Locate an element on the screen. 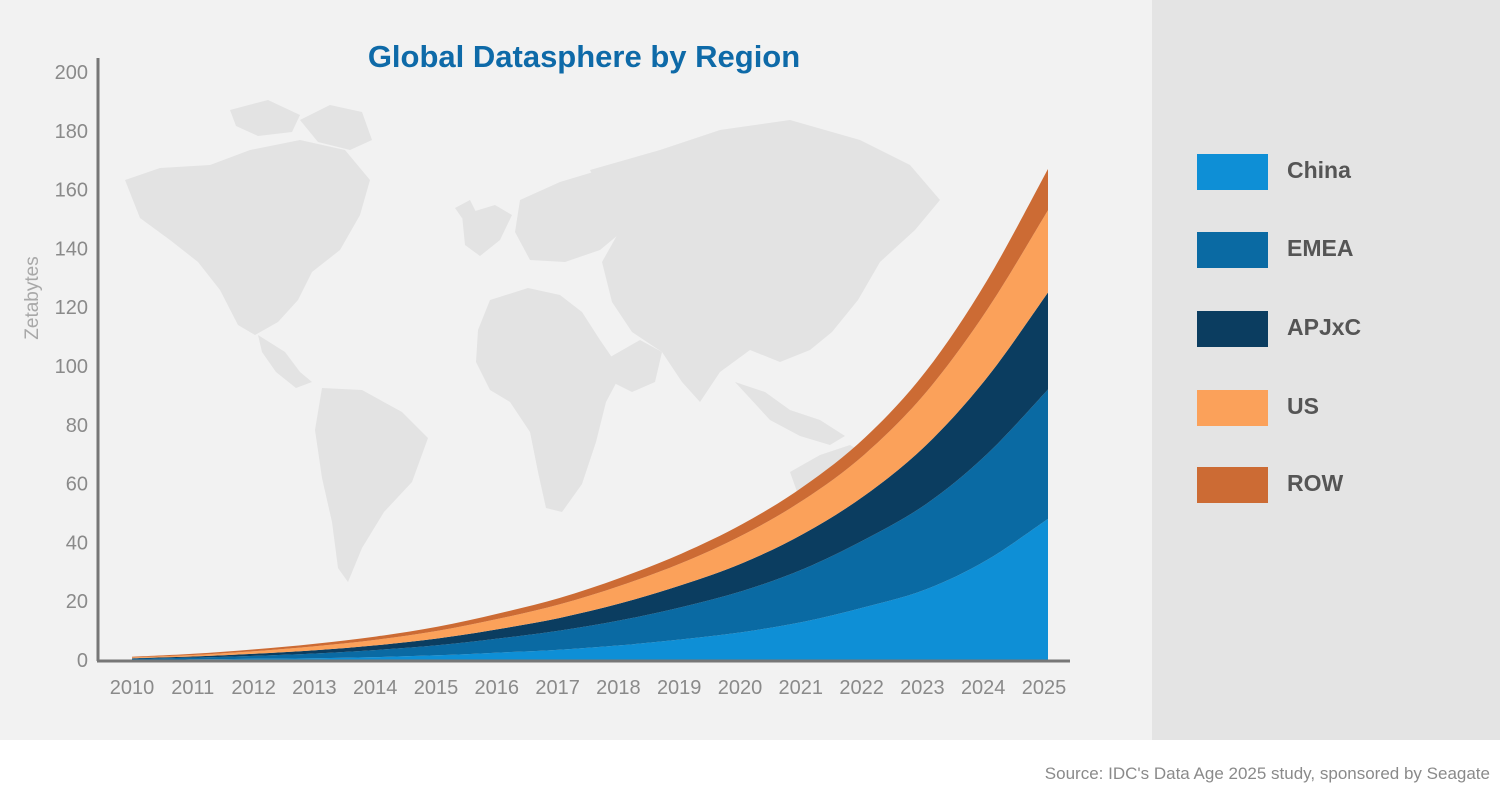  y-tick-label: 120 is located at coordinates (71, 308).